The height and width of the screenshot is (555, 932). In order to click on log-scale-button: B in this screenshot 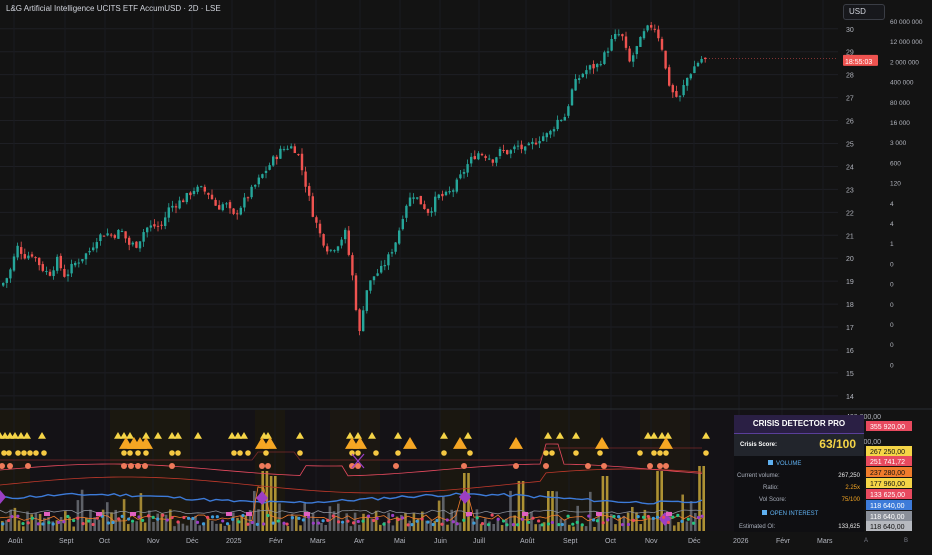, I will do `click(905, 541)`.